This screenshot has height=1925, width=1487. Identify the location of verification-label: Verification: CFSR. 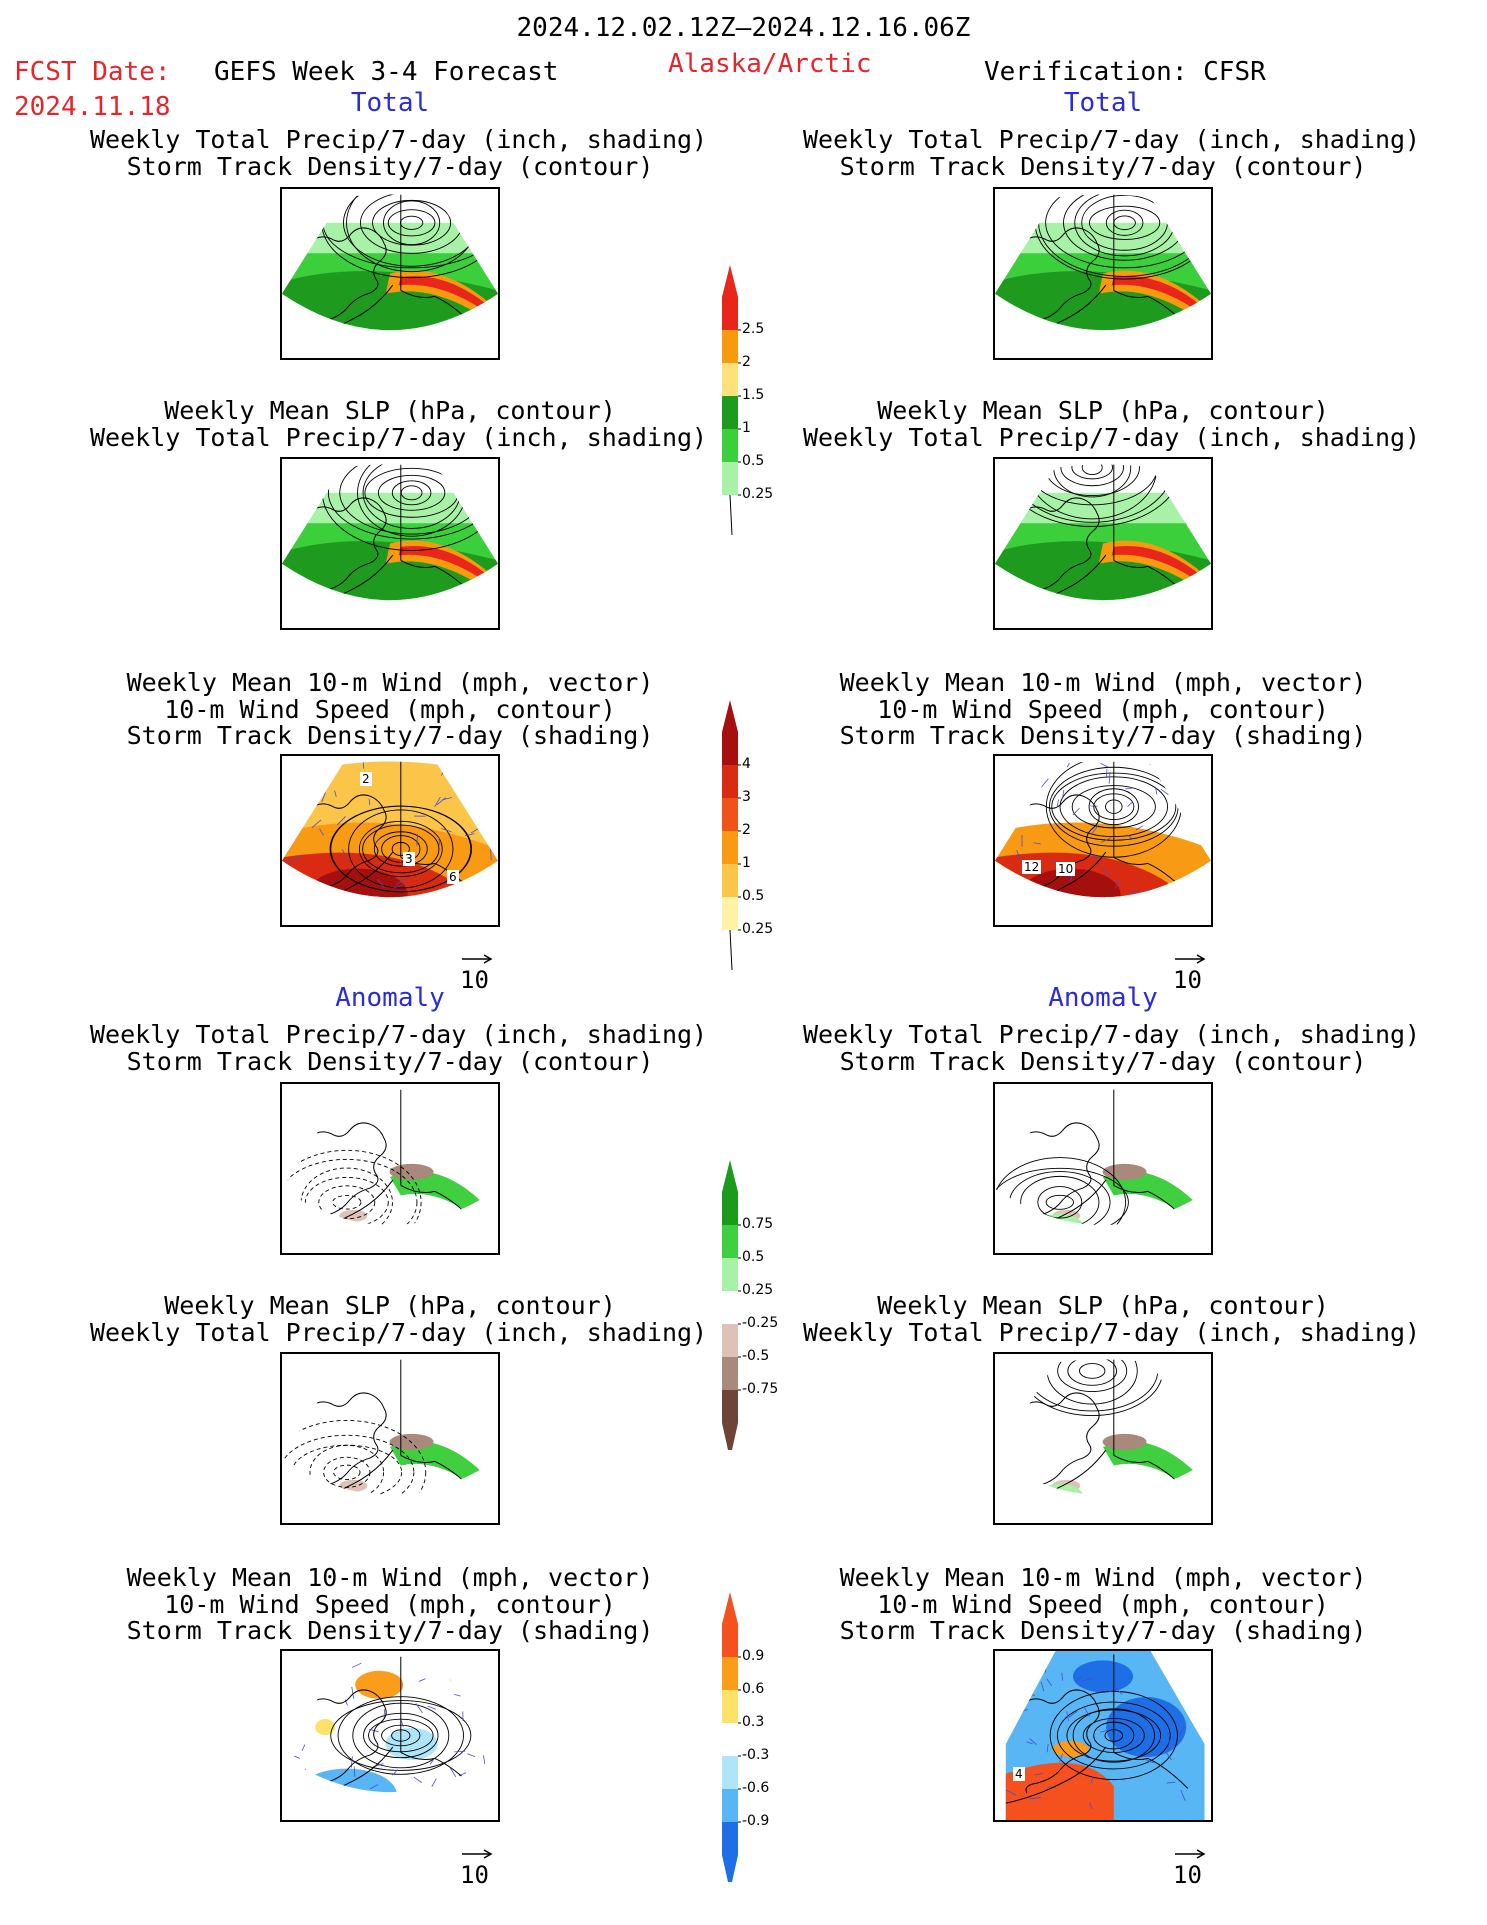
(1125, 72).